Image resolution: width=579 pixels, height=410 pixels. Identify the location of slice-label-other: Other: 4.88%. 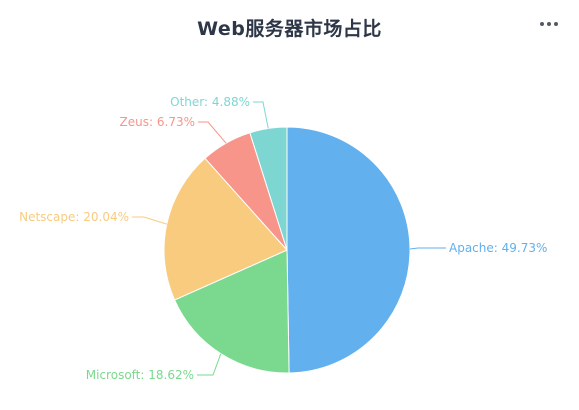
(210, 102).